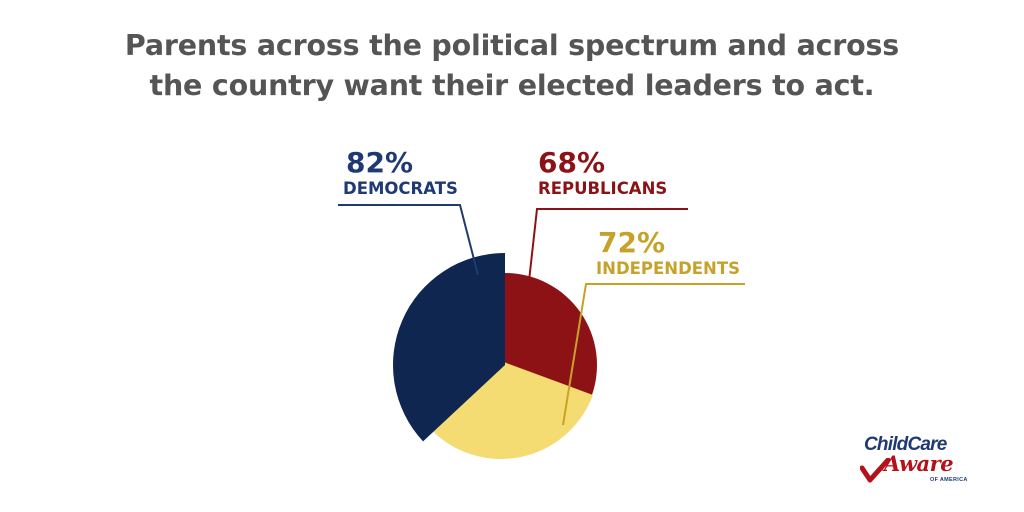 The width and height of the screenshot is (1024, 512). I want to click on data-label-name-democrats: DEMOCRATS, so click(400, 188).